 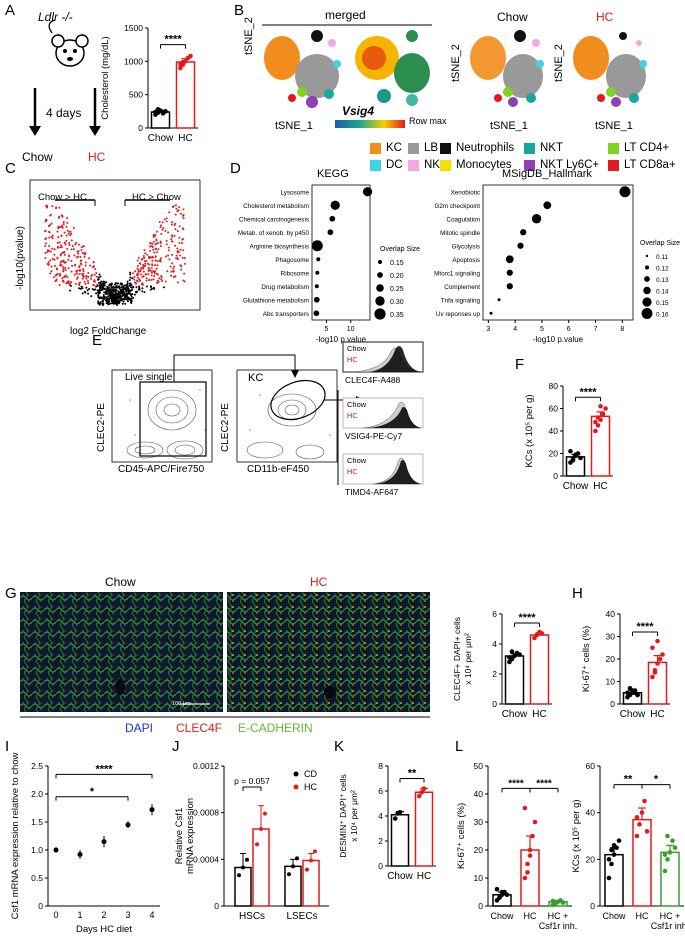 What do you see at coordinates (352, 471) in the screenshot?
I see `hist3-hc: HC` at bounding box center [352, 471].